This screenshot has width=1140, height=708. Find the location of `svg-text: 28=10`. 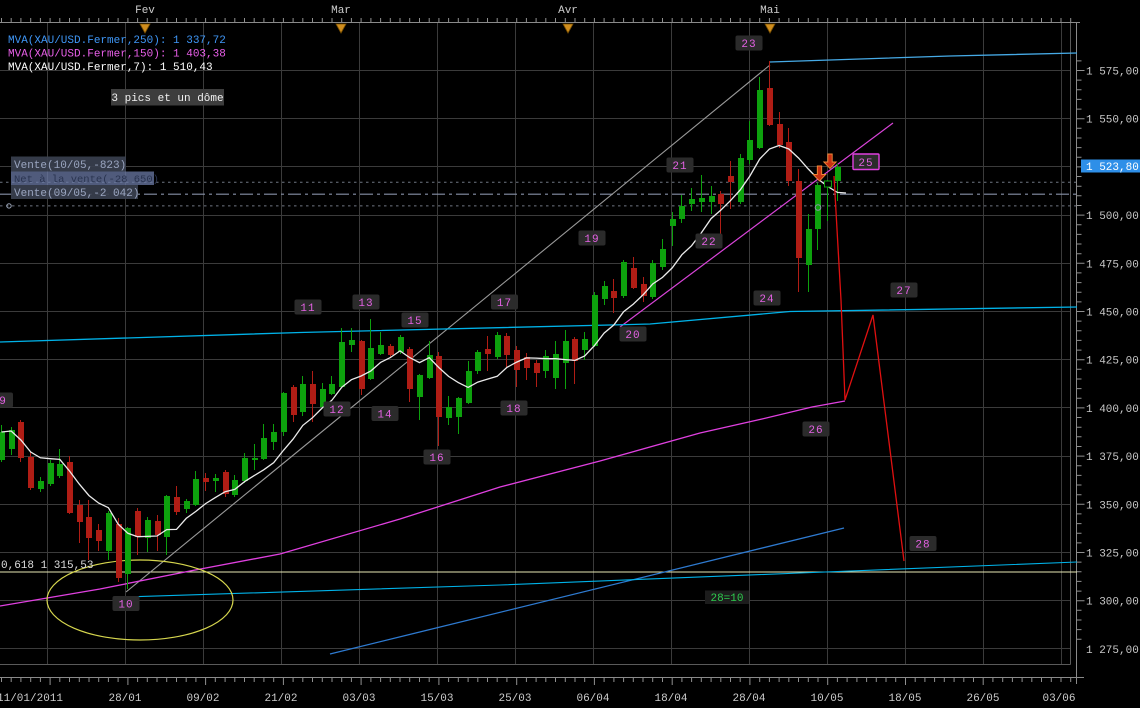

svg-text: 28=10 is located at coordinates (726, 599).